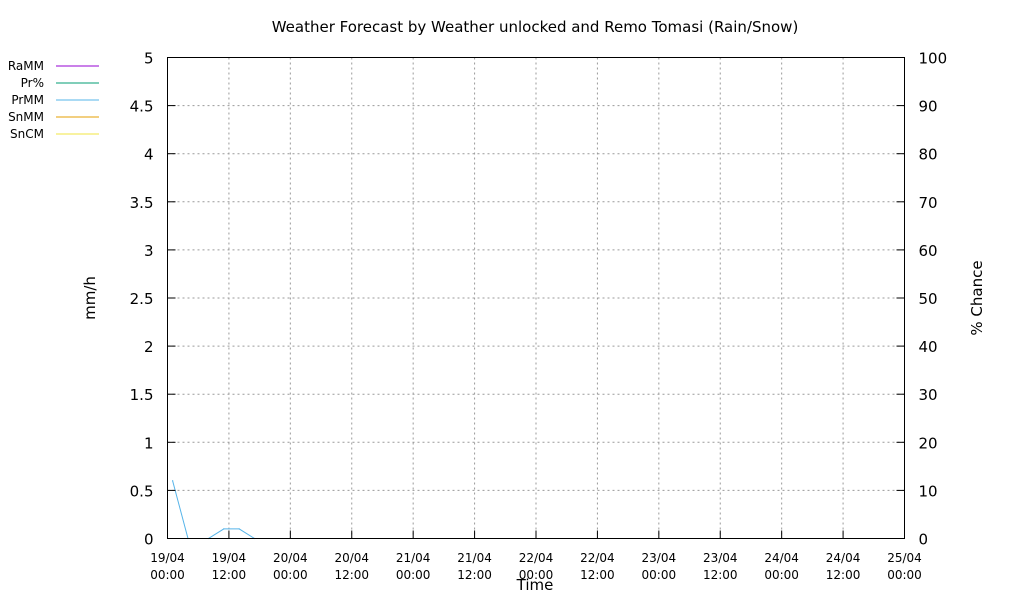 The image size is (1024, 600). I want to click on y-tick-label: 1, so click(149, 443).